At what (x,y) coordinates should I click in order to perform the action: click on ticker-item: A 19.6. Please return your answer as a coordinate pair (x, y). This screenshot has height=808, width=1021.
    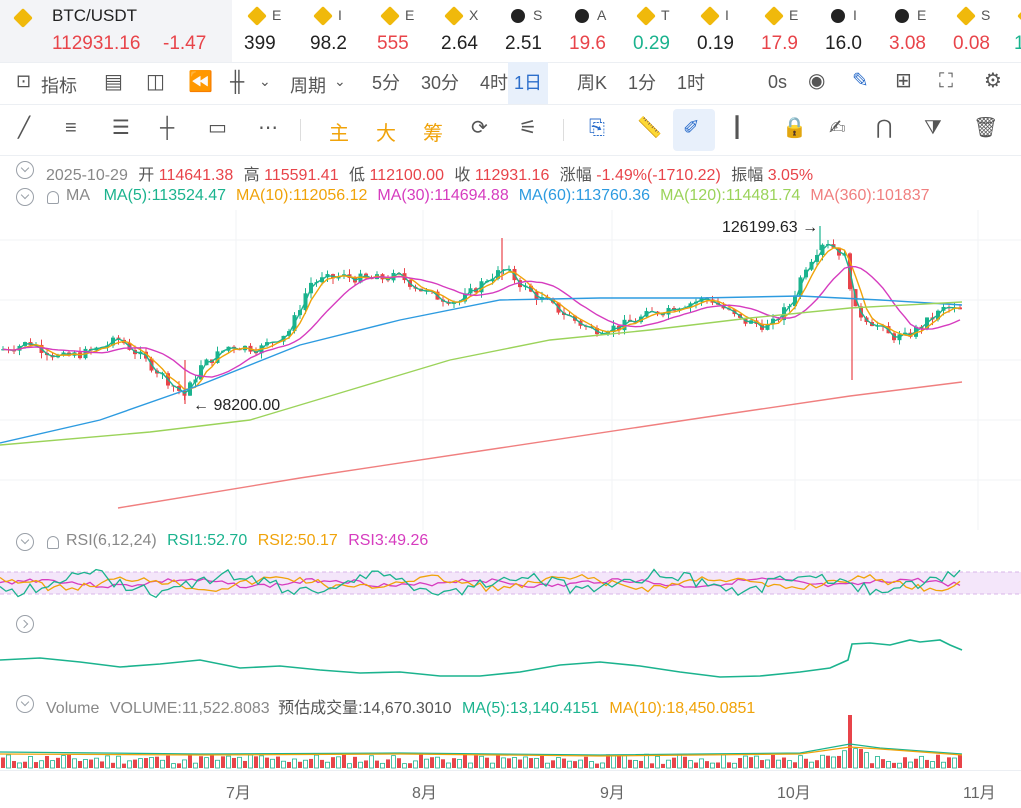
    Looking at the image, I should click on (599, 31).